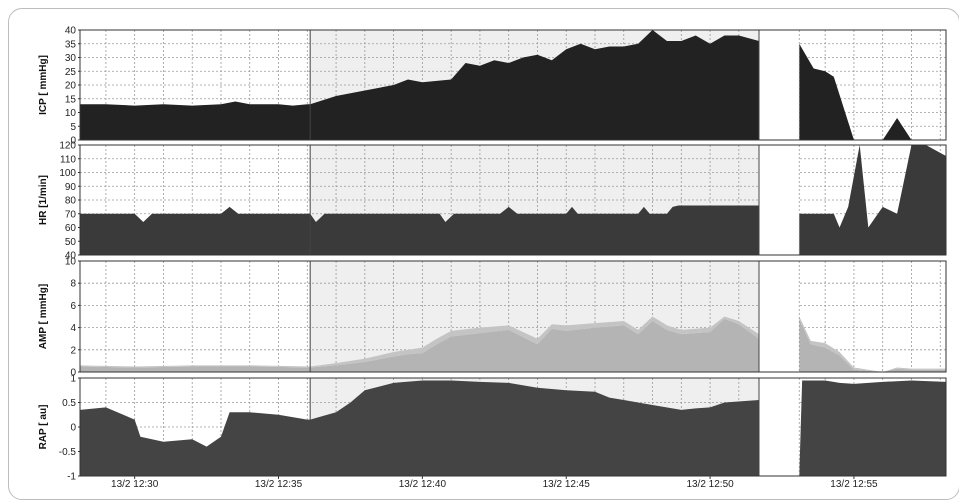  I want to click on y-tick-label: -0.5, so click(68, 452).